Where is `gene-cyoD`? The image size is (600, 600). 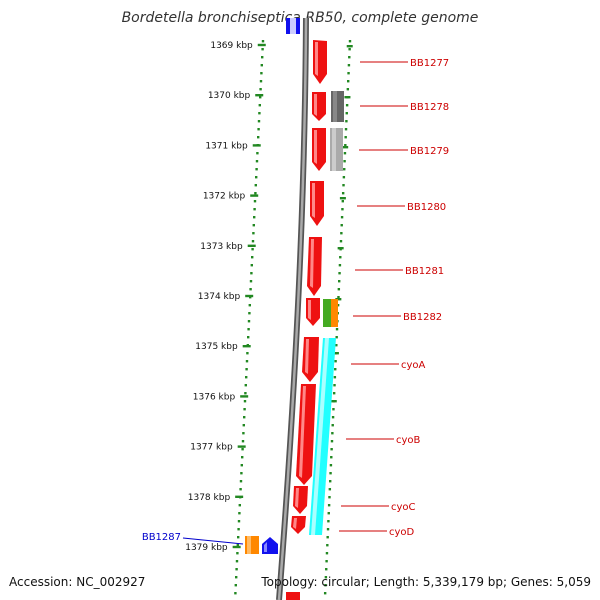 gene-cyoD is located at coordinates (298, 525).